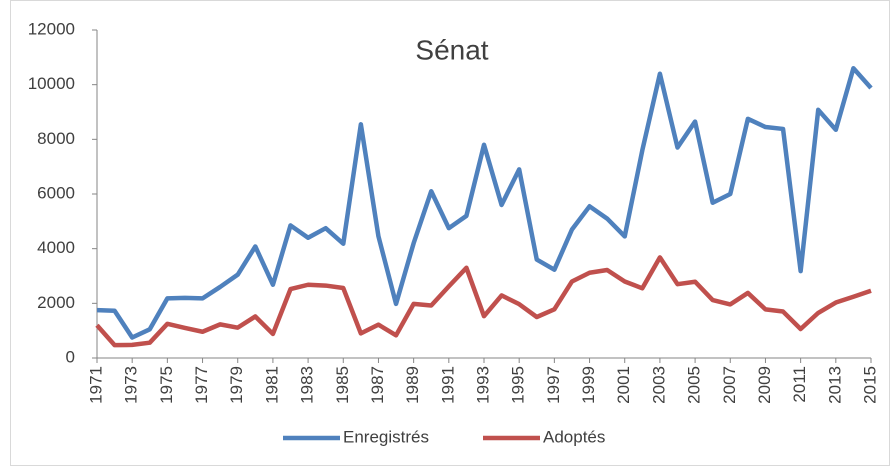 Image resolution: width=891 pixels, height=467 pixels. What do you see at coordinates (694, 385) in the screenshot?
I see `x-tick-label: 2005` at bounding box center [694, 385].